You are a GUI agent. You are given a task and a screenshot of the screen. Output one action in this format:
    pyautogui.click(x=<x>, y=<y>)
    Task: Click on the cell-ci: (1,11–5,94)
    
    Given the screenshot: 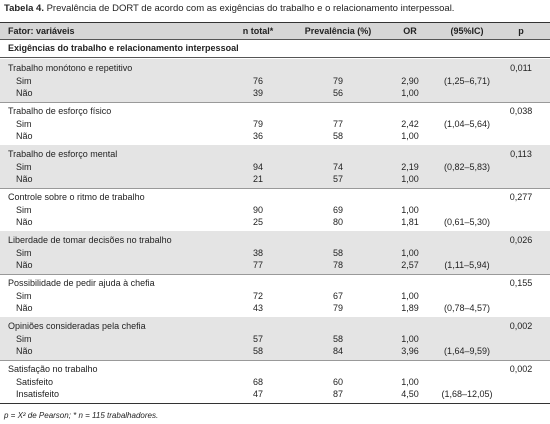 What is the action you would take?
    pyautogui.click(x=467, y=265)
    